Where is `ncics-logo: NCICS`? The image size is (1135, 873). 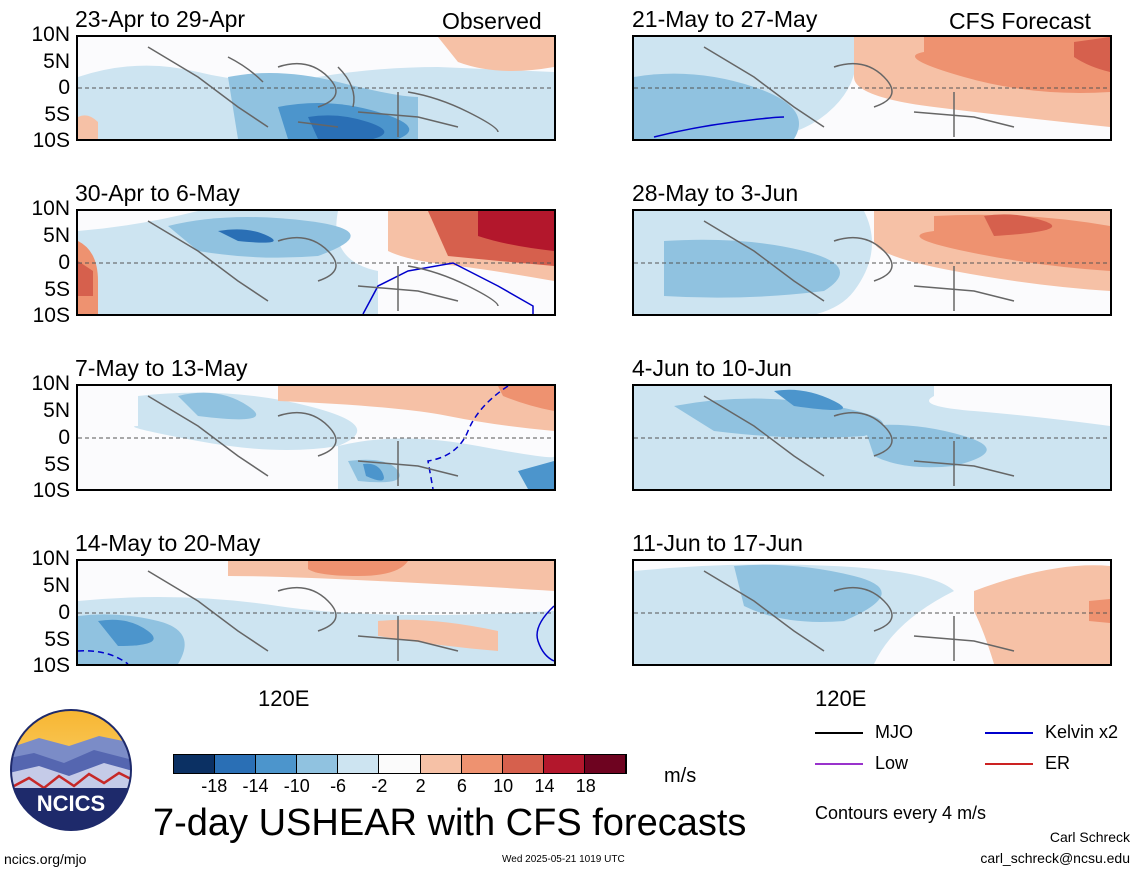
ncics-logo: NCICS is located at coordinates (71, 770).